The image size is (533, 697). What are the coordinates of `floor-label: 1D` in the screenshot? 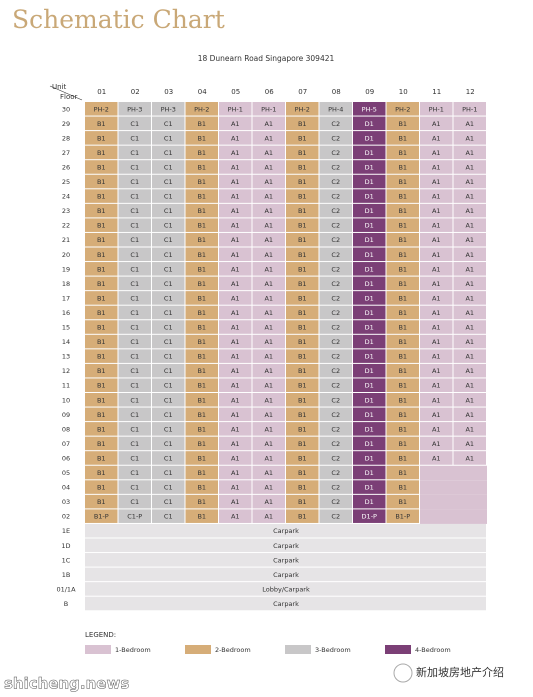 It's located at (65, 546).